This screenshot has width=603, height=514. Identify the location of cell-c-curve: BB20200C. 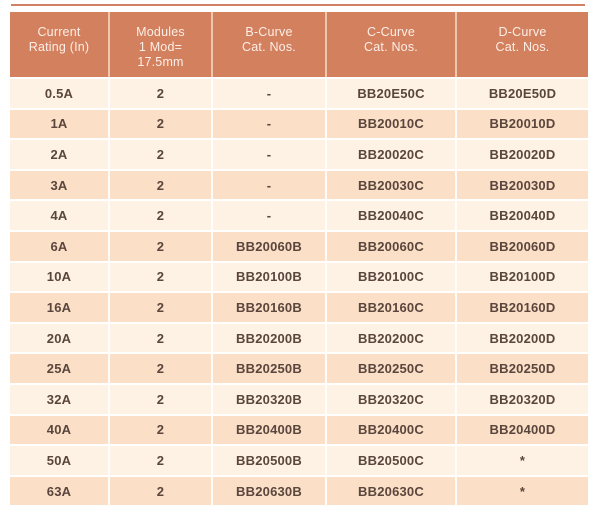
(392, 337).